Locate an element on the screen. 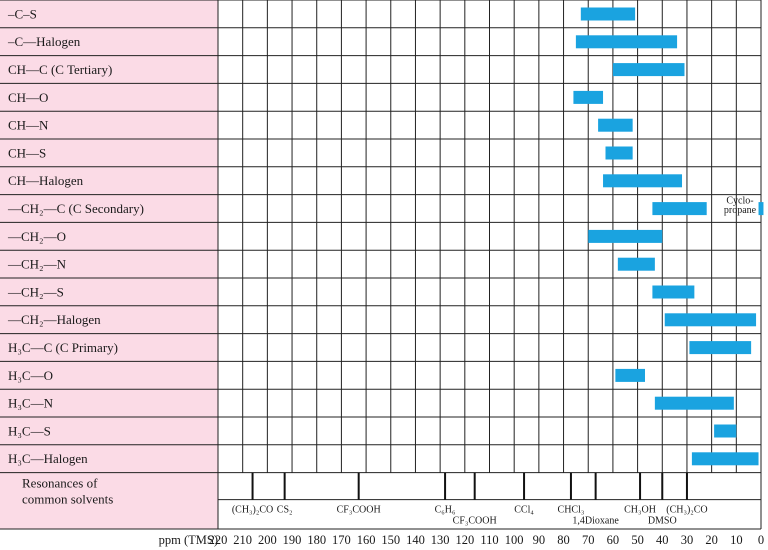 The image size is (768, 550). x-tick-label: 70 is located at coordinates (588, 540).